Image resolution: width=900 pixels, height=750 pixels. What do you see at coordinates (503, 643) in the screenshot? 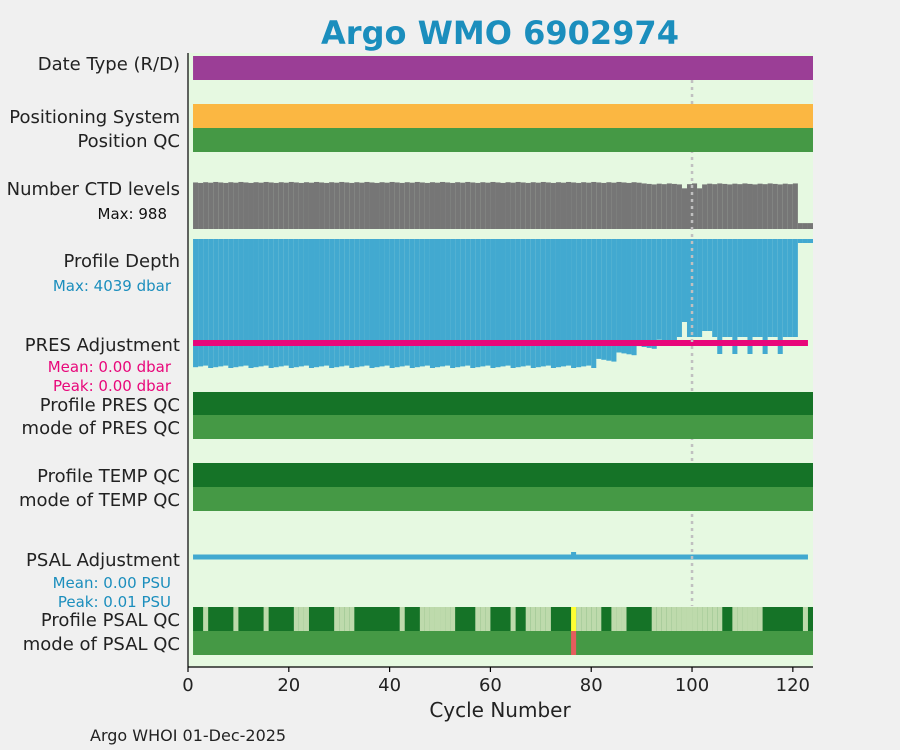
I see `mode-psal-qc-bar` at bounding box center [503, 643].